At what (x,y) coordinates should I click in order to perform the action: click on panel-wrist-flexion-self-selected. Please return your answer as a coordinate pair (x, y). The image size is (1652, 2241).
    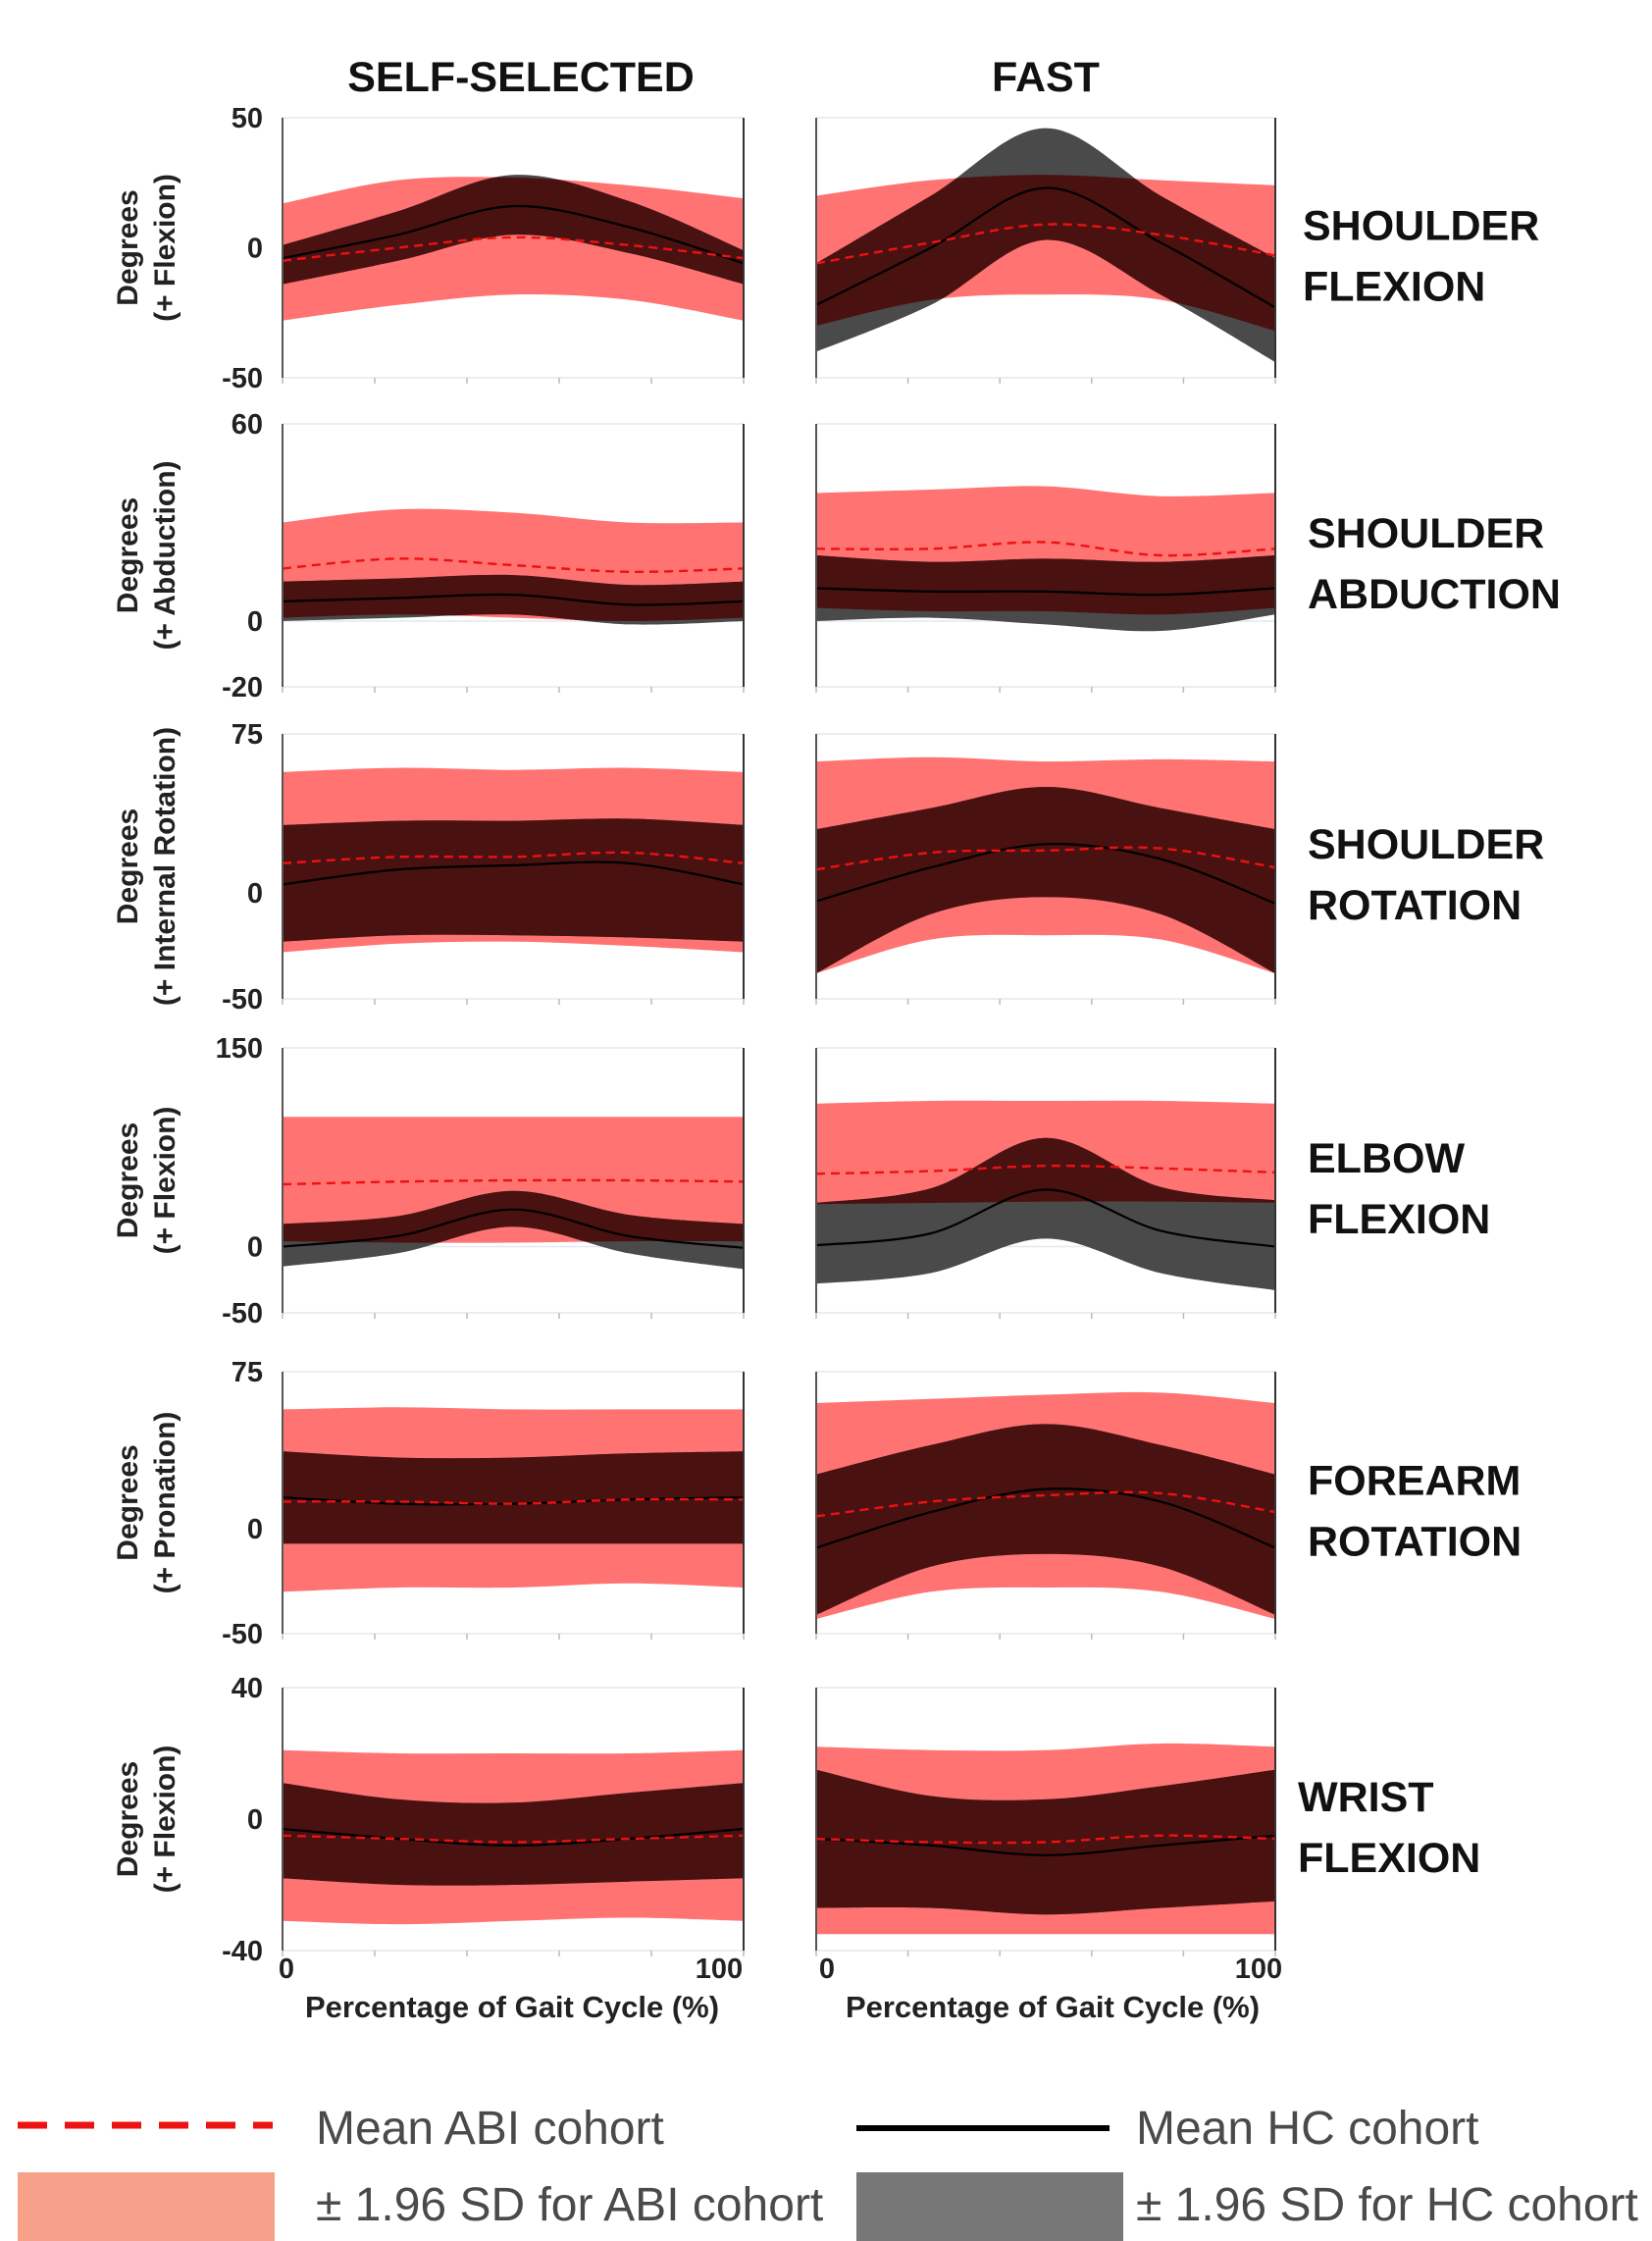
    Looking at the image, I should click on (513, 1822).